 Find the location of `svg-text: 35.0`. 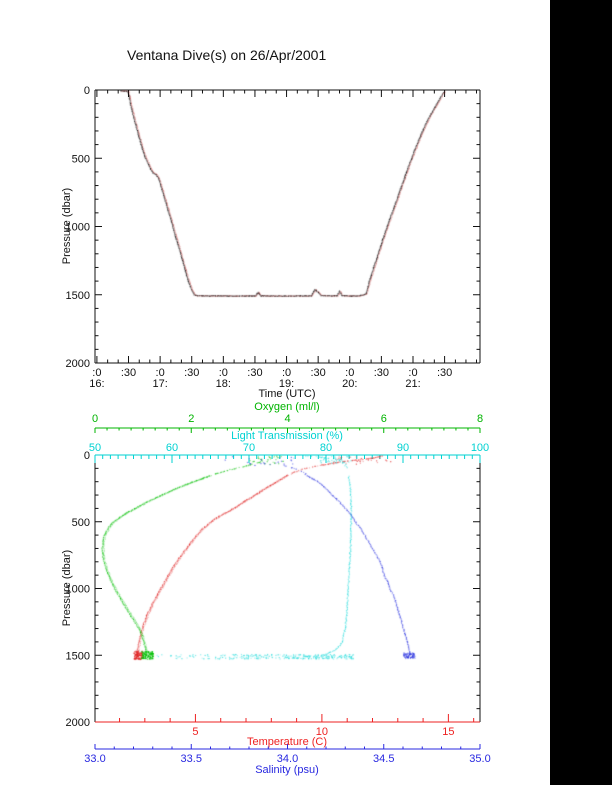

svg-text: 35.0 is located at coordinates (479, 759).